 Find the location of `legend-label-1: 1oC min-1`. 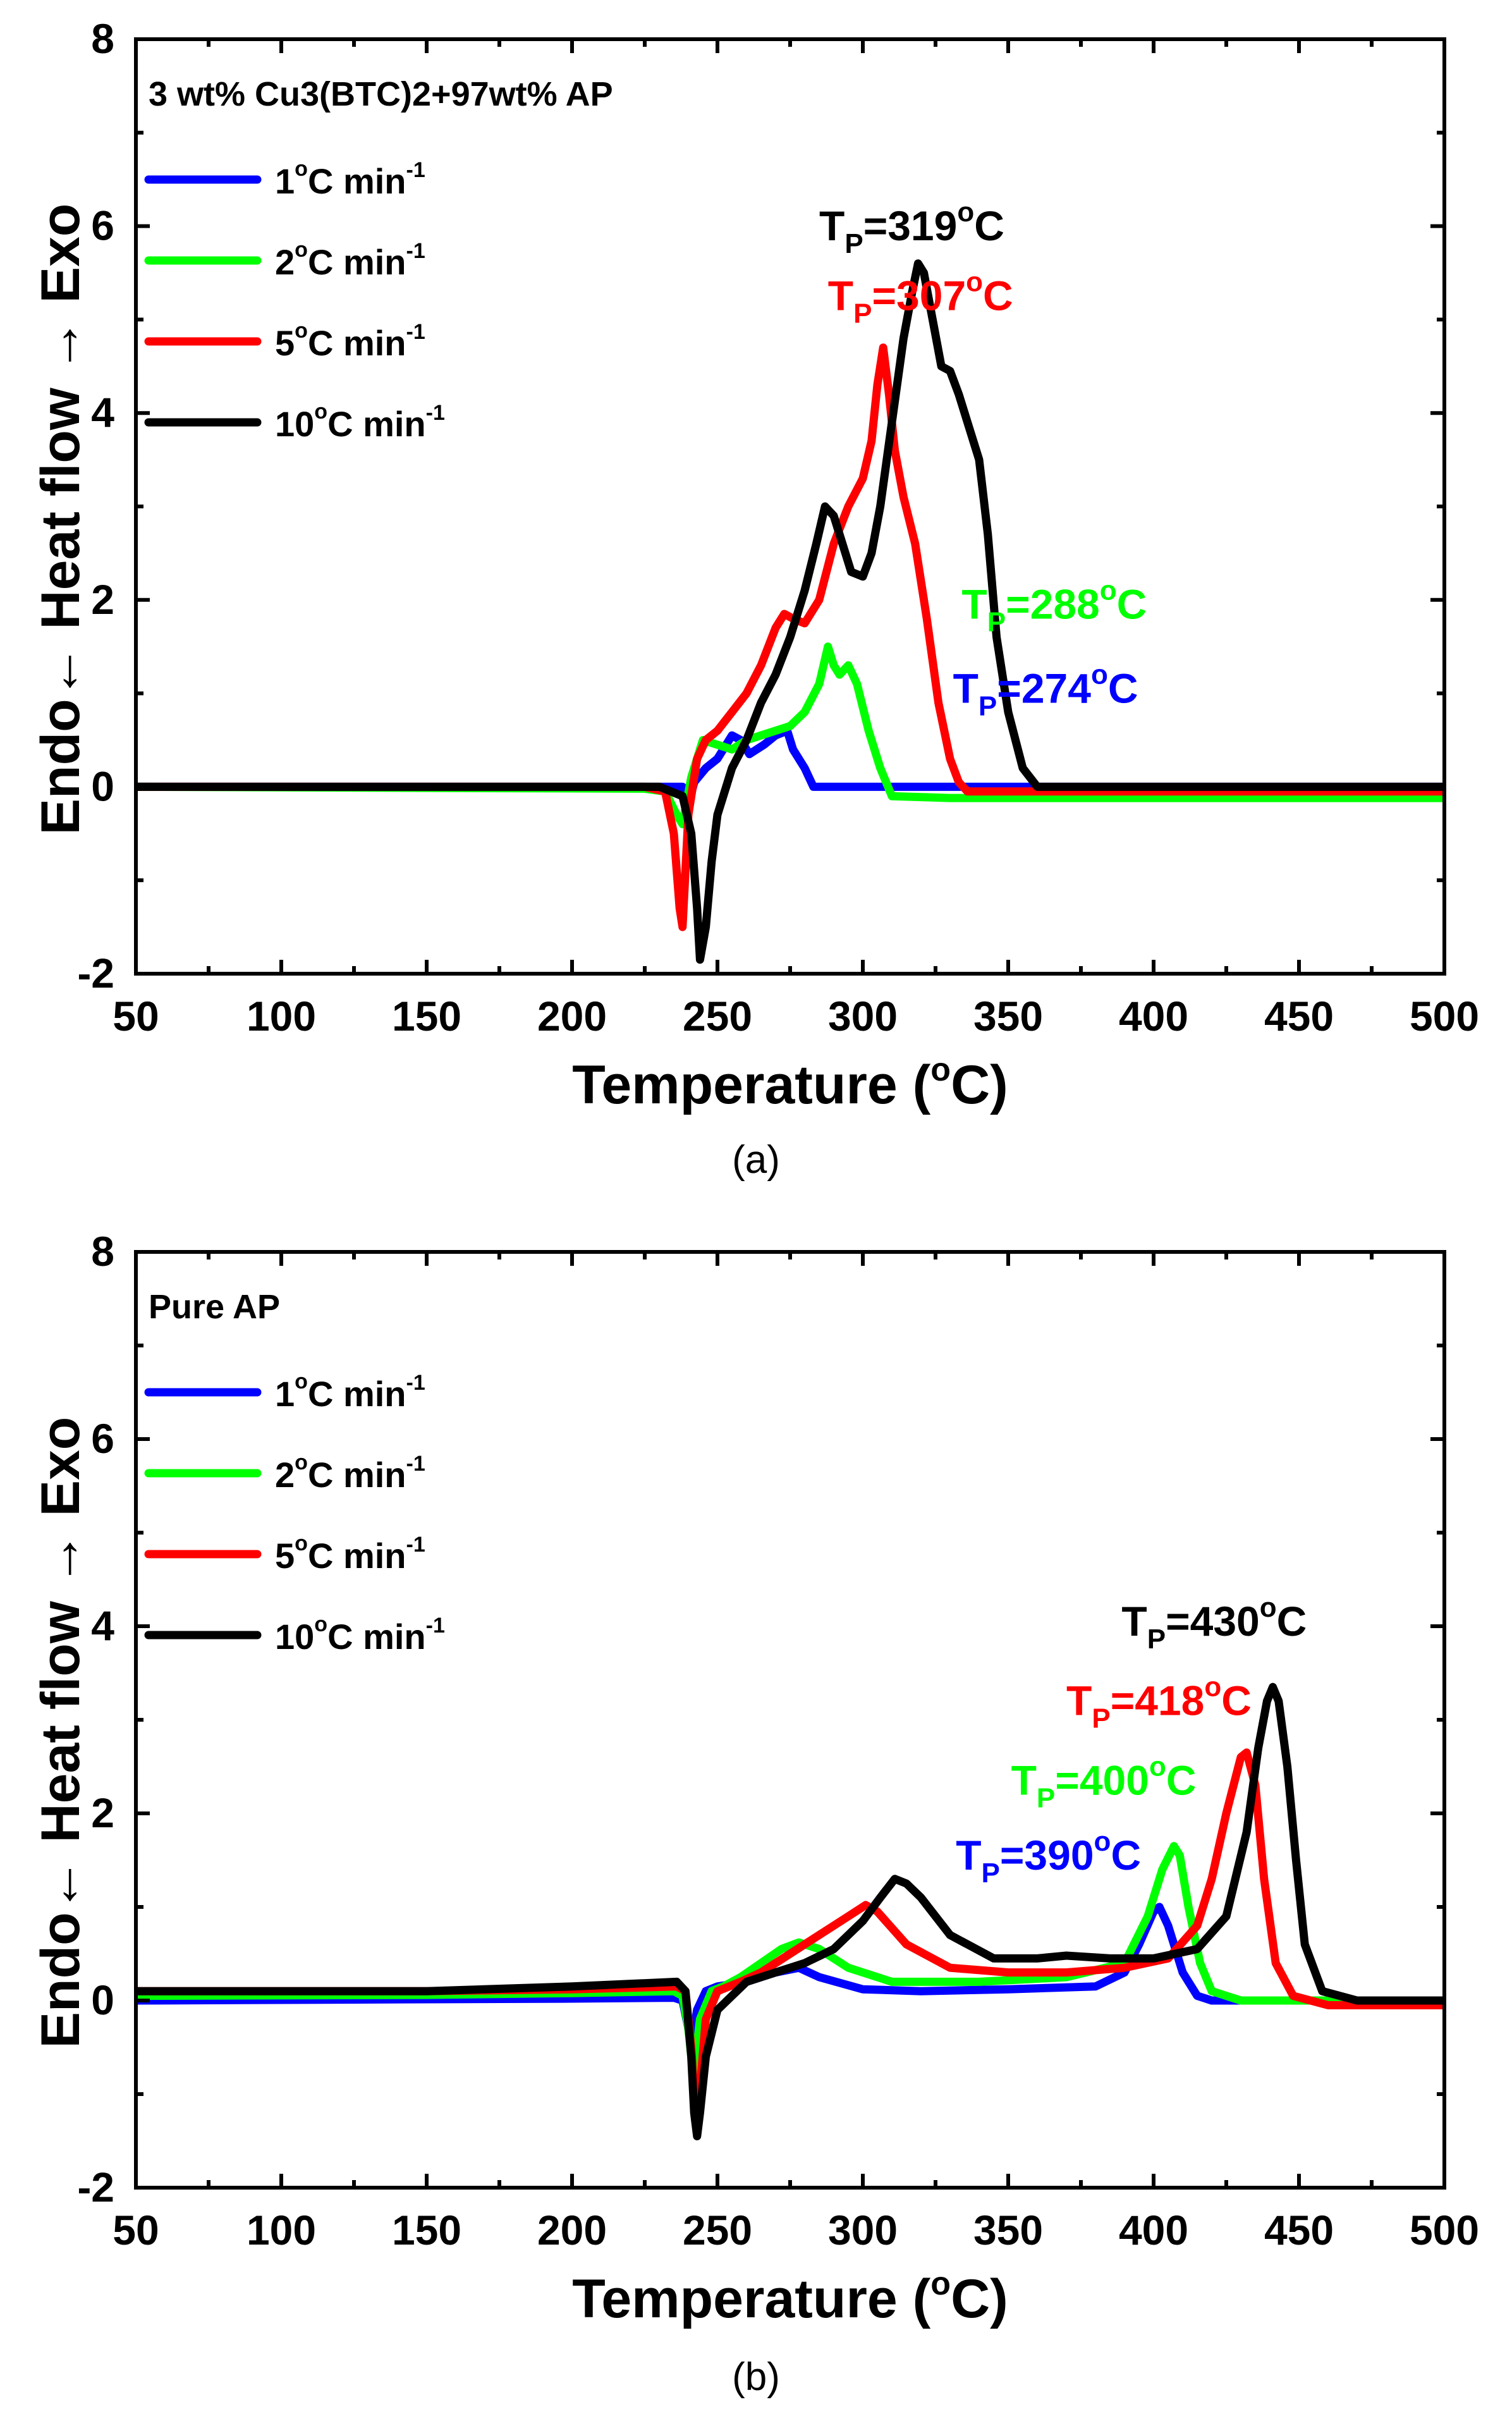

legend-label-1: 1oC min-1 is located at coordinates (350, 179).